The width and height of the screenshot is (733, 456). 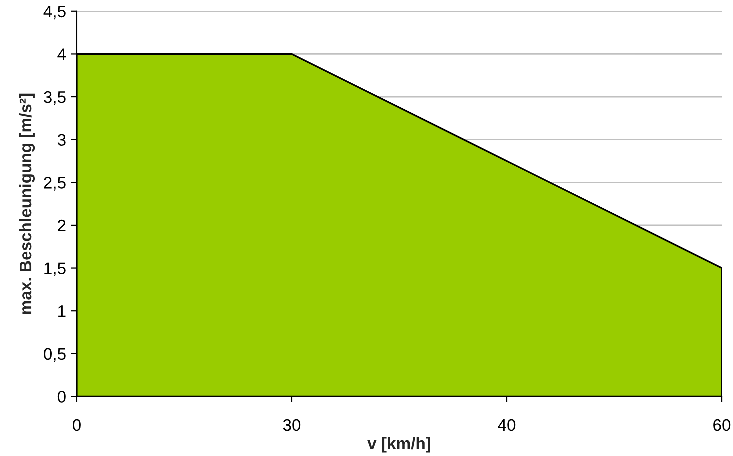 I want to click on x-tick-label: 40, so click(x=507, y=425).